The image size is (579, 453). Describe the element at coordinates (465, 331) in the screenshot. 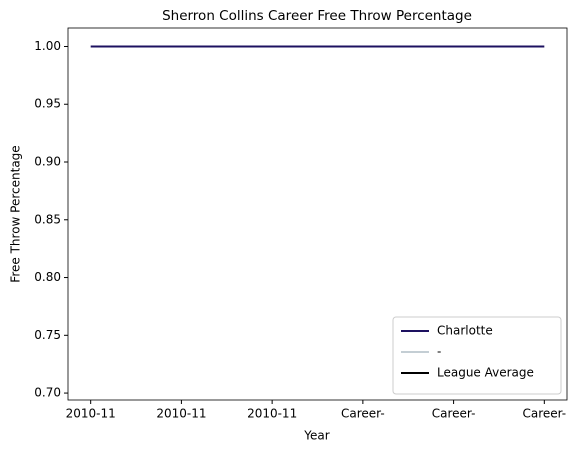

I see `legend-label: Charlotte` at that location.